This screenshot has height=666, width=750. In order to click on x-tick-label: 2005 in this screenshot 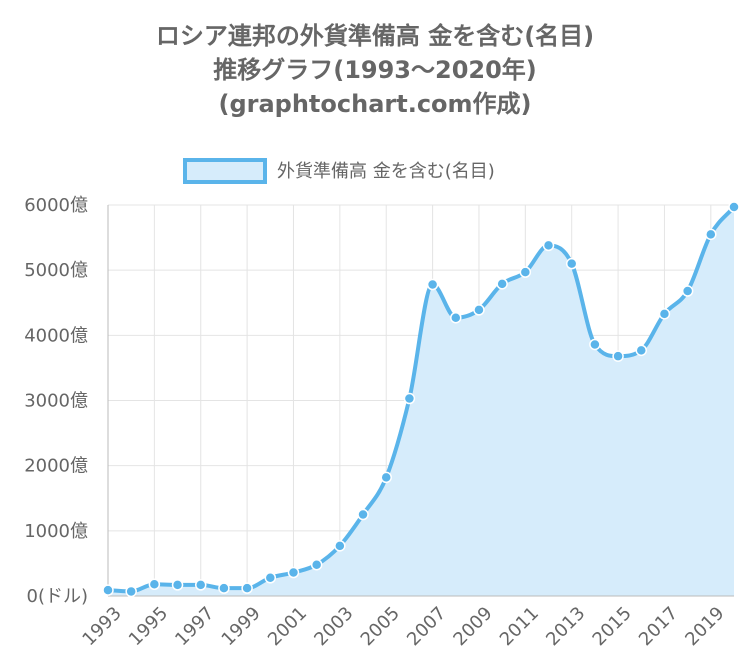, I will do `click(380, 626)`.